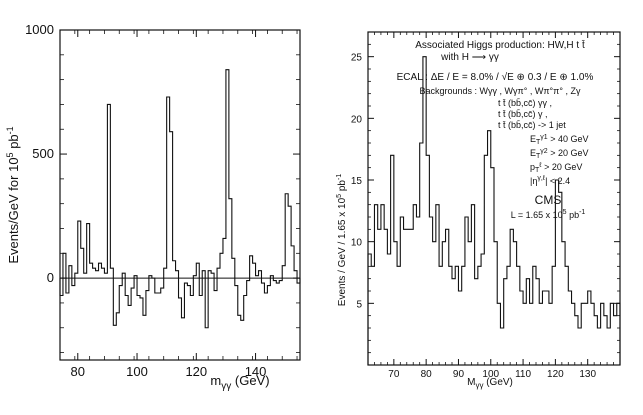 The image size is (643, 415). What do you see at coordinates (357, 119) in the screenshot?
I see `y-tick-label: 20` at bounding box center [357, 119].